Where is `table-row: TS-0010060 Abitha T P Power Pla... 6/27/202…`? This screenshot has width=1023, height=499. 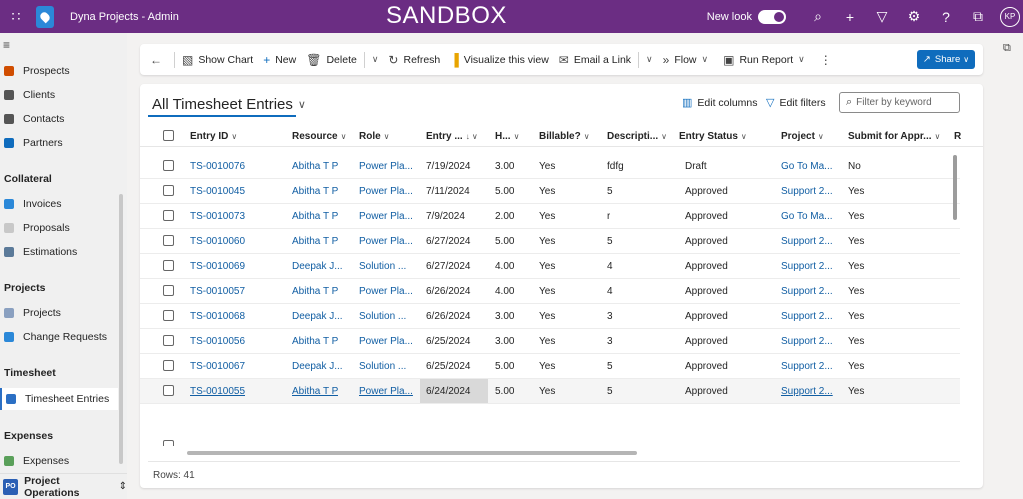
table-row: TS-0010060 Abitha T P Power Pla... 6/27/202… is located at coordinates (550, 241).